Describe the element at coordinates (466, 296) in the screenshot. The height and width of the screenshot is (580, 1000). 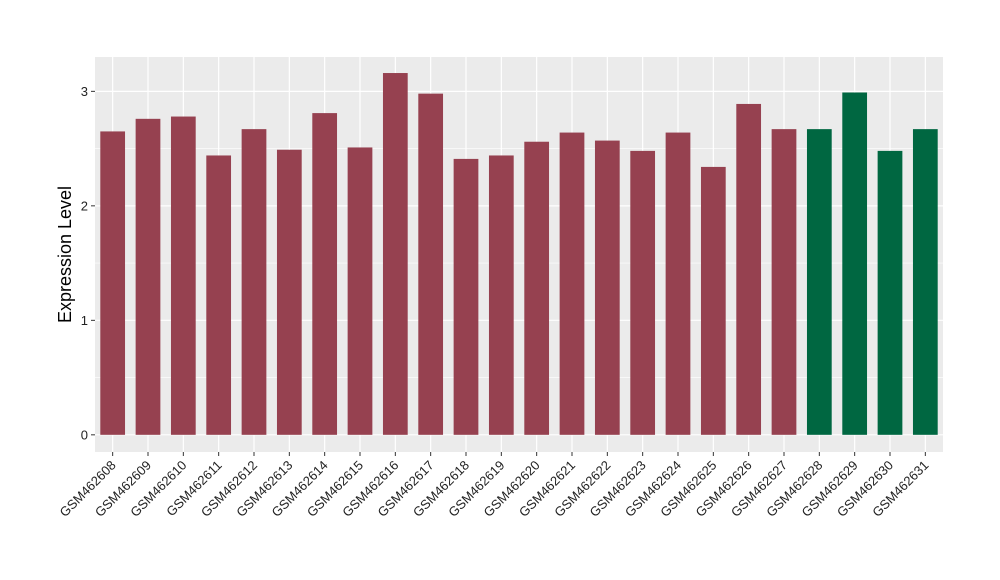
I see `bar-GSM462618` at that location.